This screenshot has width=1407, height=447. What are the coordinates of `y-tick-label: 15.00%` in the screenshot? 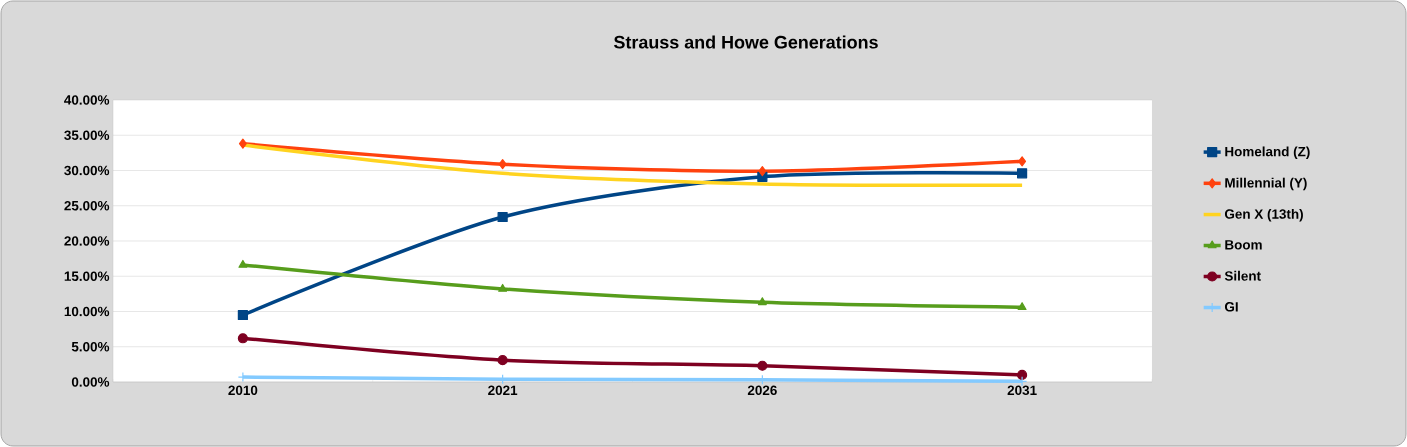 It's located at (87, 276).